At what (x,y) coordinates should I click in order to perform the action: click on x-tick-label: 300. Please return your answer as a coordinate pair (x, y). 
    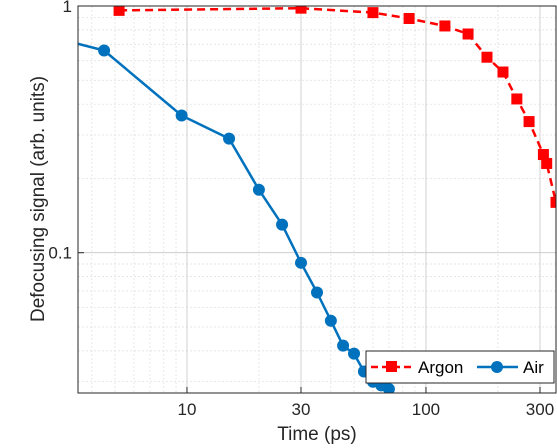
    Looking at the image, I should click on (540, 409).